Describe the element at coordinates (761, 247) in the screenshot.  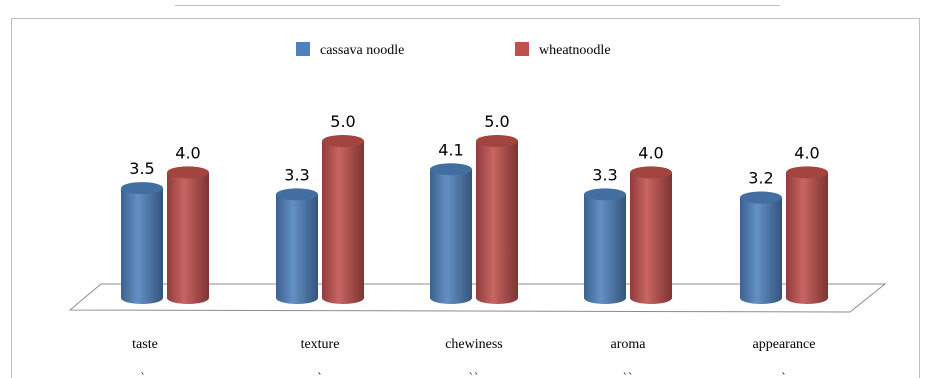
I see `bar-cassava-noodle-appearance` at that location.